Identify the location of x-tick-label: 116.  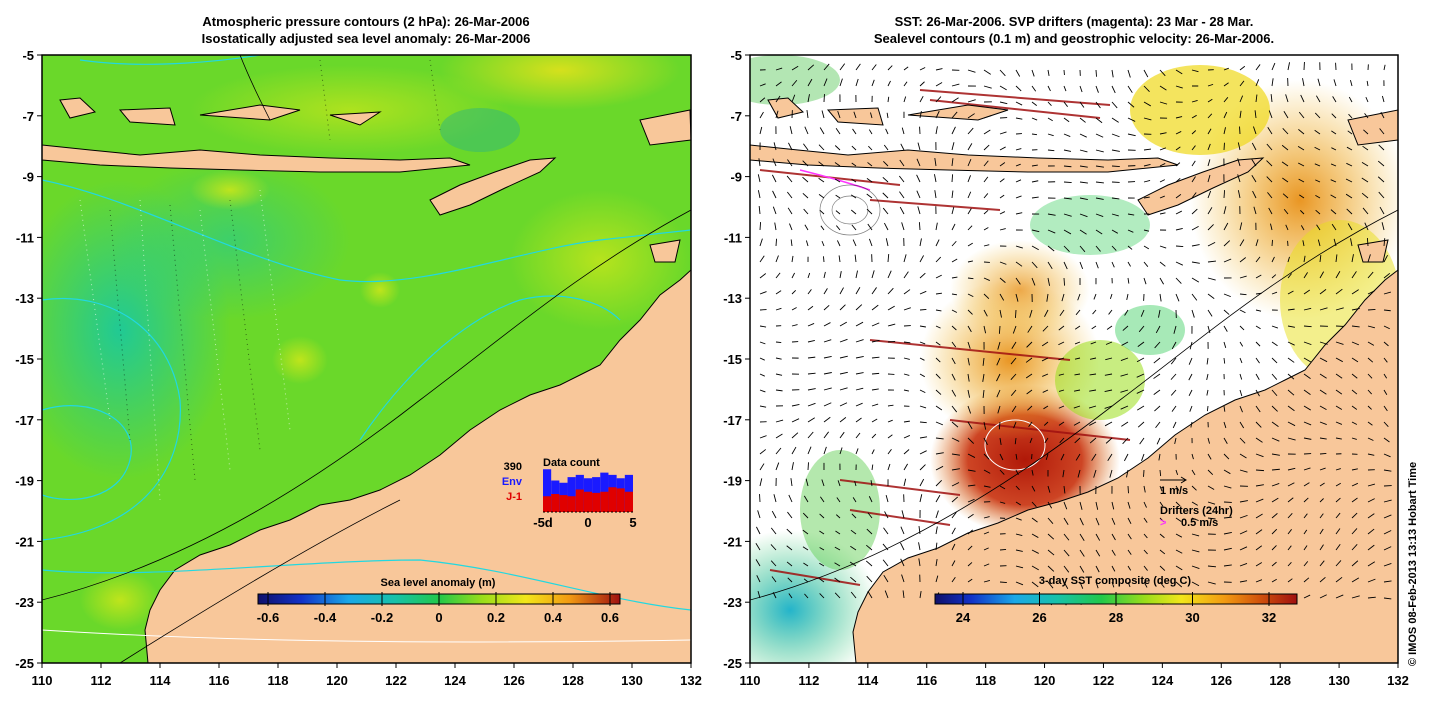
(926, 680).